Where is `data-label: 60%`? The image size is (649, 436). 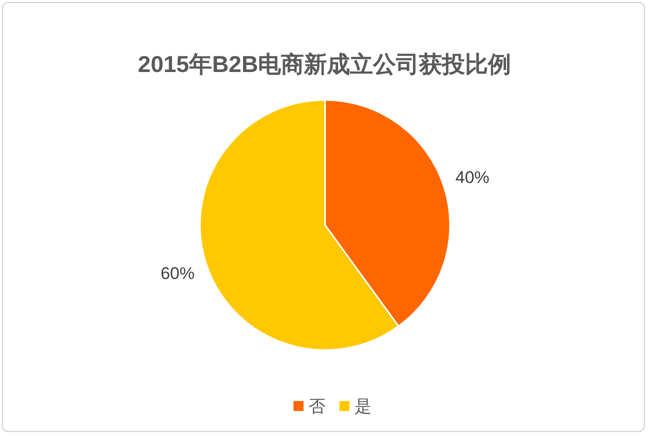
data-label: 60% is located at coordinates (177, 273).